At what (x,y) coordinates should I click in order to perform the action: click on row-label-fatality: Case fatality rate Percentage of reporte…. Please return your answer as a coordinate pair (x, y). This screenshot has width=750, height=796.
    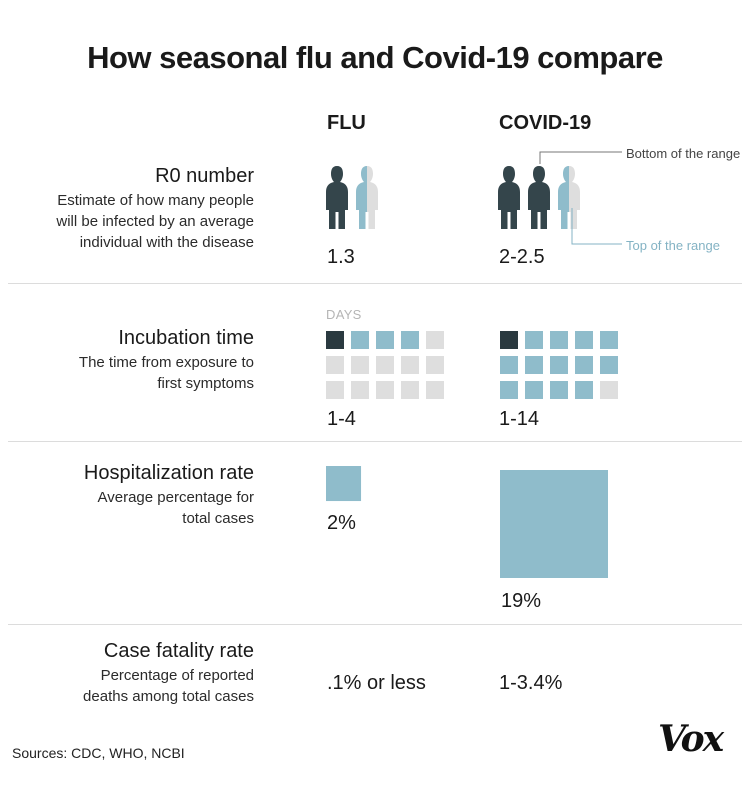
    Looking at the image, I should click on (168, 673).